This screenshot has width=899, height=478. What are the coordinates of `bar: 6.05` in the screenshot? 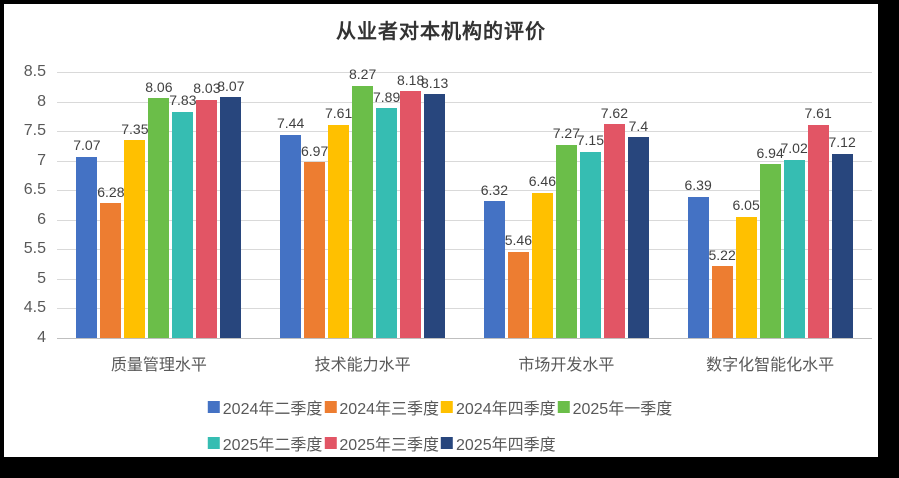 It's located at (746, 268).